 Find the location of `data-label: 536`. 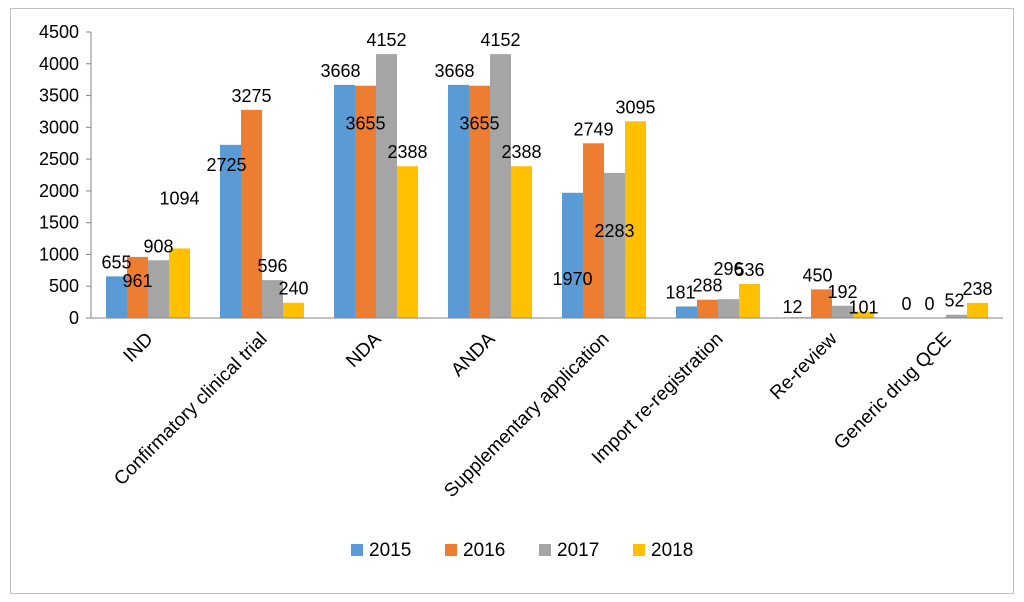

data-label: 536 is located at coordinates (749, 270).